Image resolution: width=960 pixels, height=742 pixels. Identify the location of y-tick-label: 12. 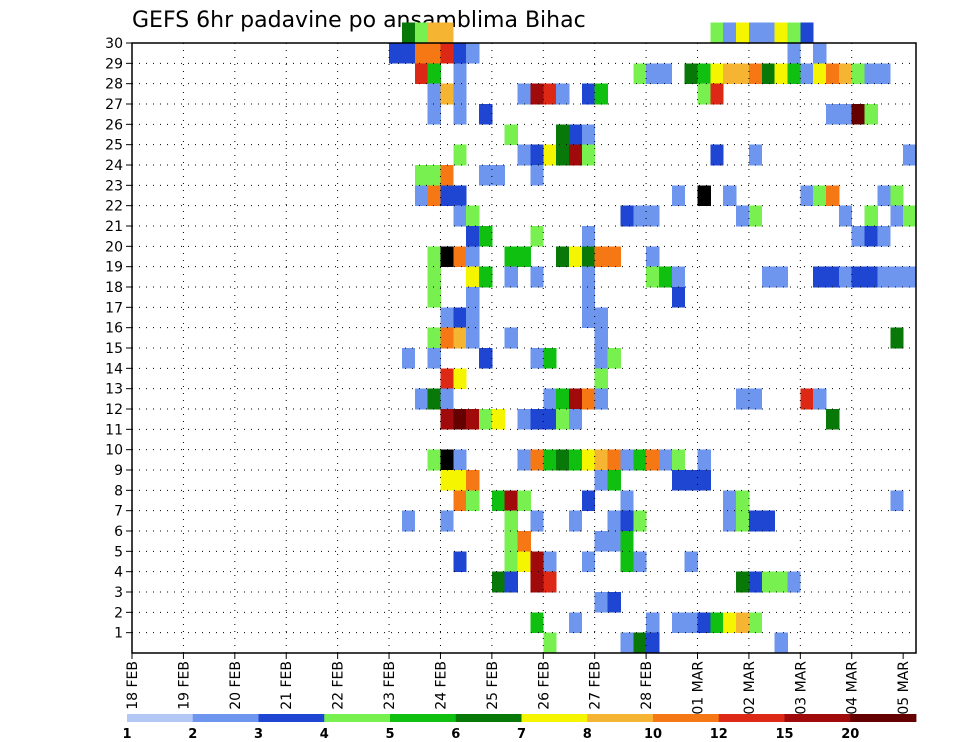
(114, 410).